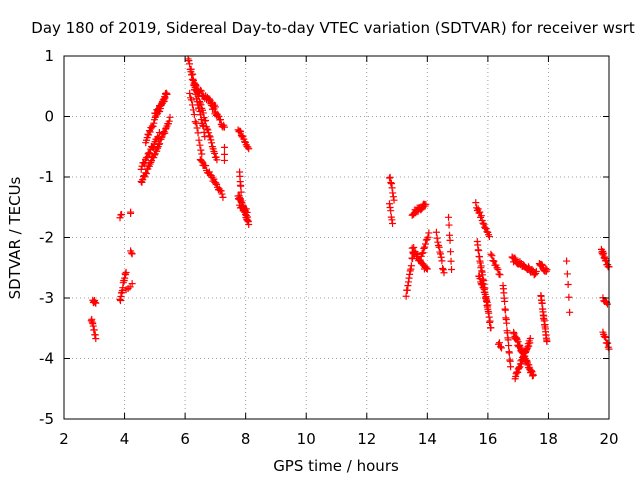 This screenshot has width=640, height=480. Describe the element at coordinates (338, 439) in the screenshot. I see `x-axis-tick-labels: 2 4 6 8 10 12 14 16 18 20` at that location.